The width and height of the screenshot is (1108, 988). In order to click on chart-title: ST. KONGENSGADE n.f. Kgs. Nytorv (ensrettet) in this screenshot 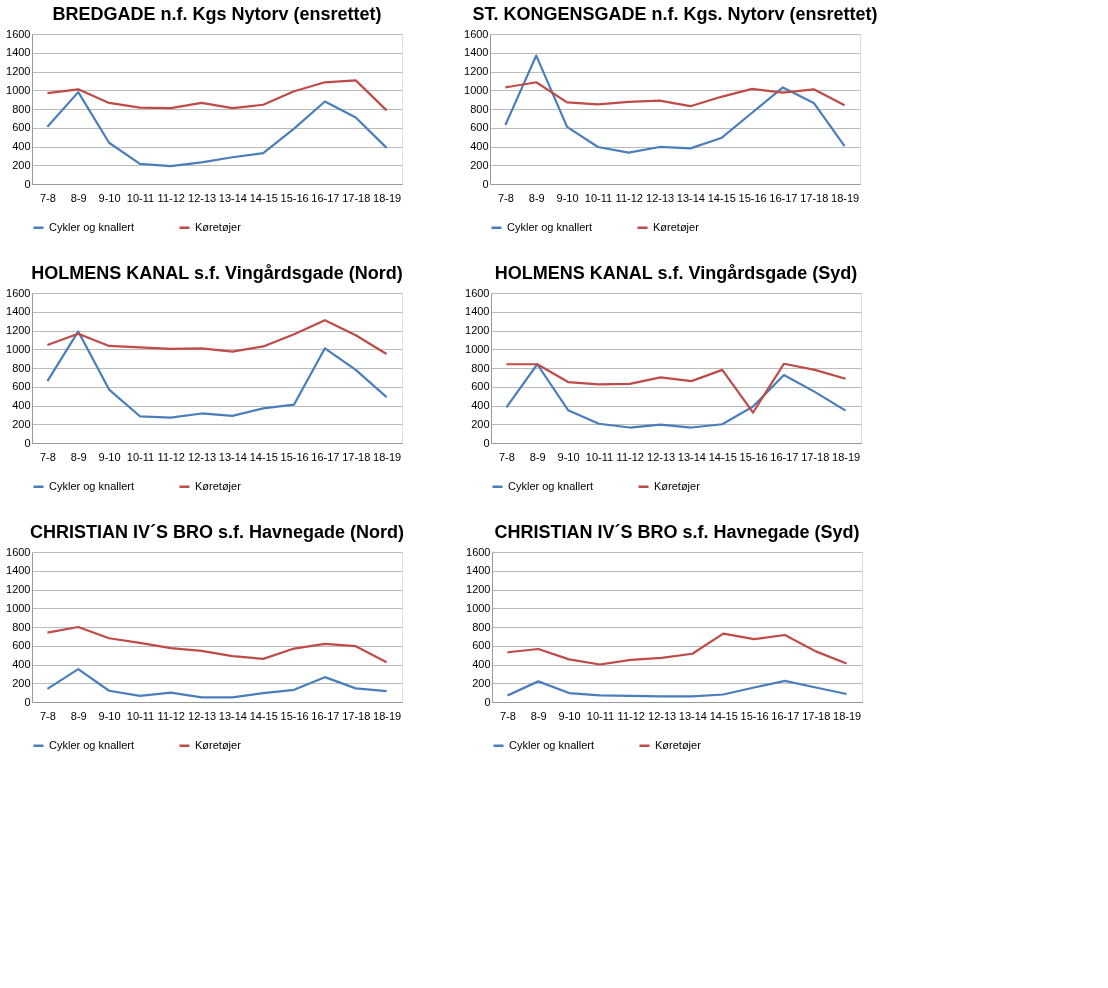, I will do `click(675, 14)`.